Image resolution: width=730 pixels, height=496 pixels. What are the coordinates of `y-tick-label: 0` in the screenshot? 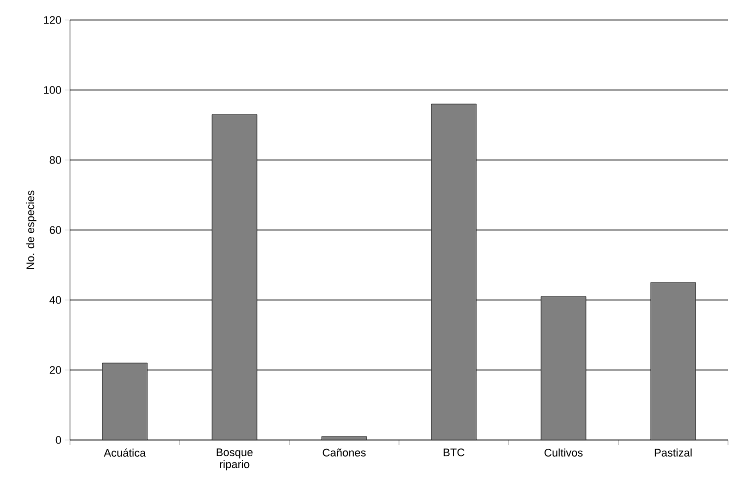 It's located at (59, 440).